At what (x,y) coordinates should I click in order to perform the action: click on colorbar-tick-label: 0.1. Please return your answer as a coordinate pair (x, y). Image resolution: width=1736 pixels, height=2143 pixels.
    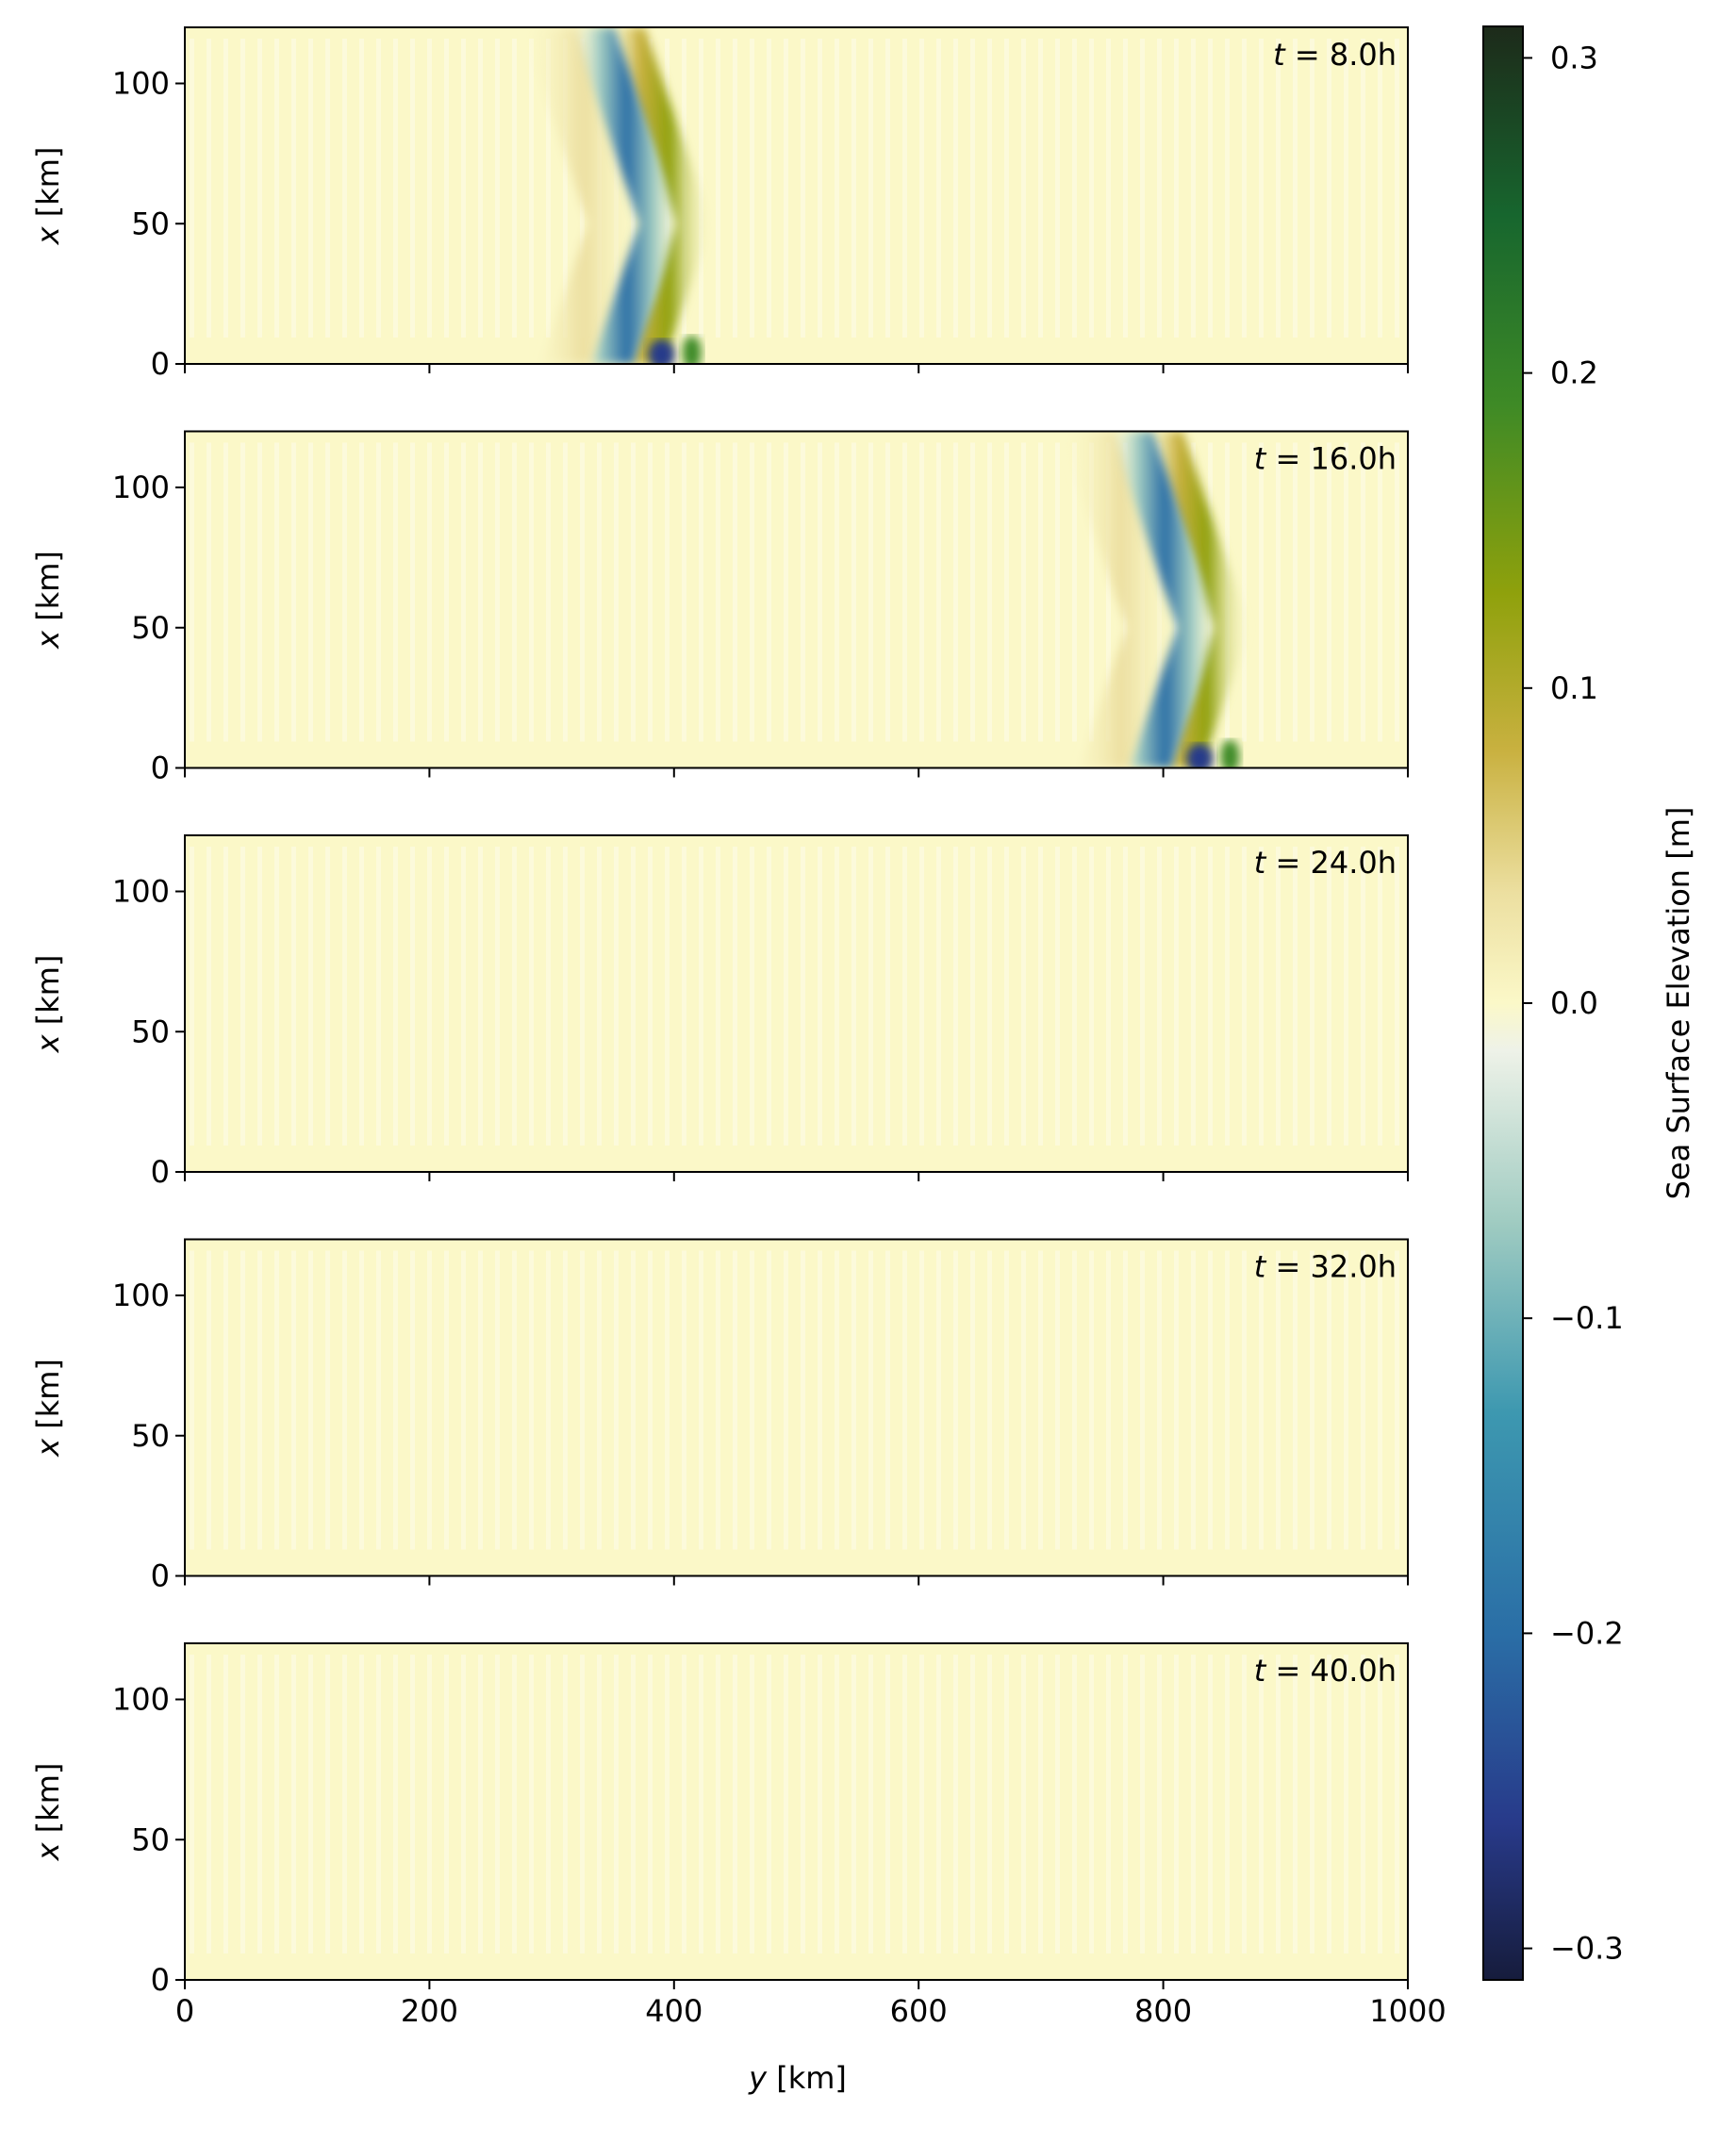
    Looking at the image, I should click on (1574, 688).